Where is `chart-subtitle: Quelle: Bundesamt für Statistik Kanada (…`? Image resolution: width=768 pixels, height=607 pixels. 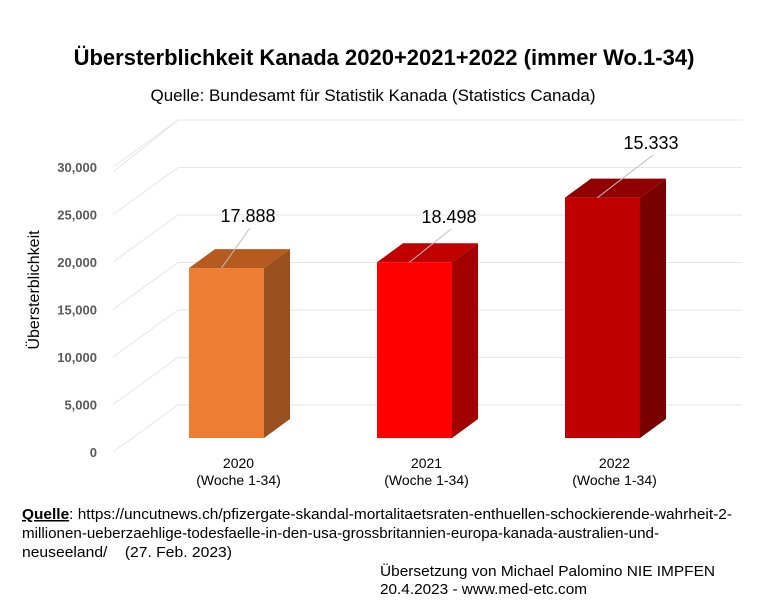
chart-subtitle: Quelle: Bundesamt für Statistik Kanada (… is located at coordinates (372, 95).